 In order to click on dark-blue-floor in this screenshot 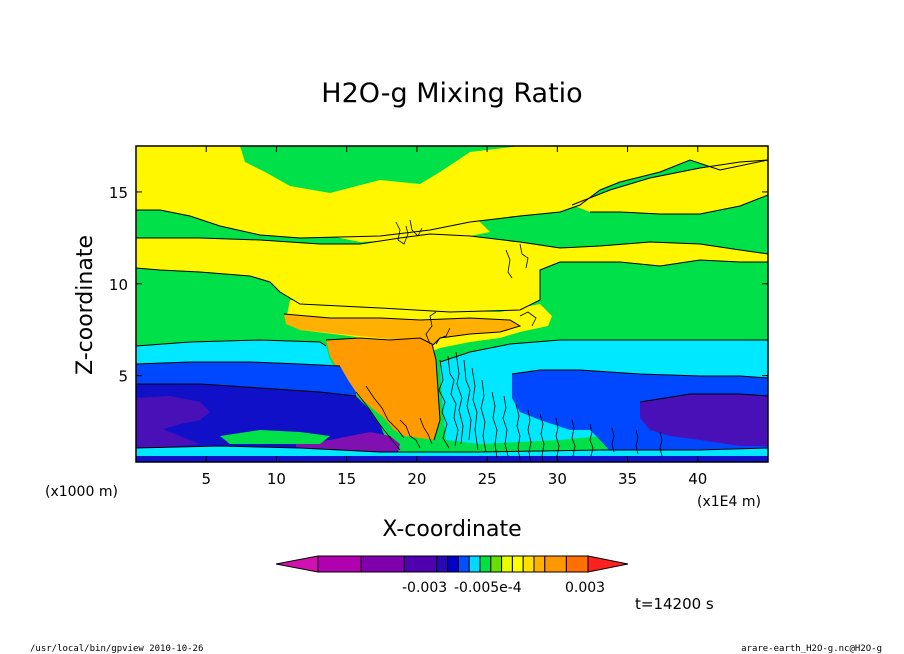, I will do `click(452, 459)`.